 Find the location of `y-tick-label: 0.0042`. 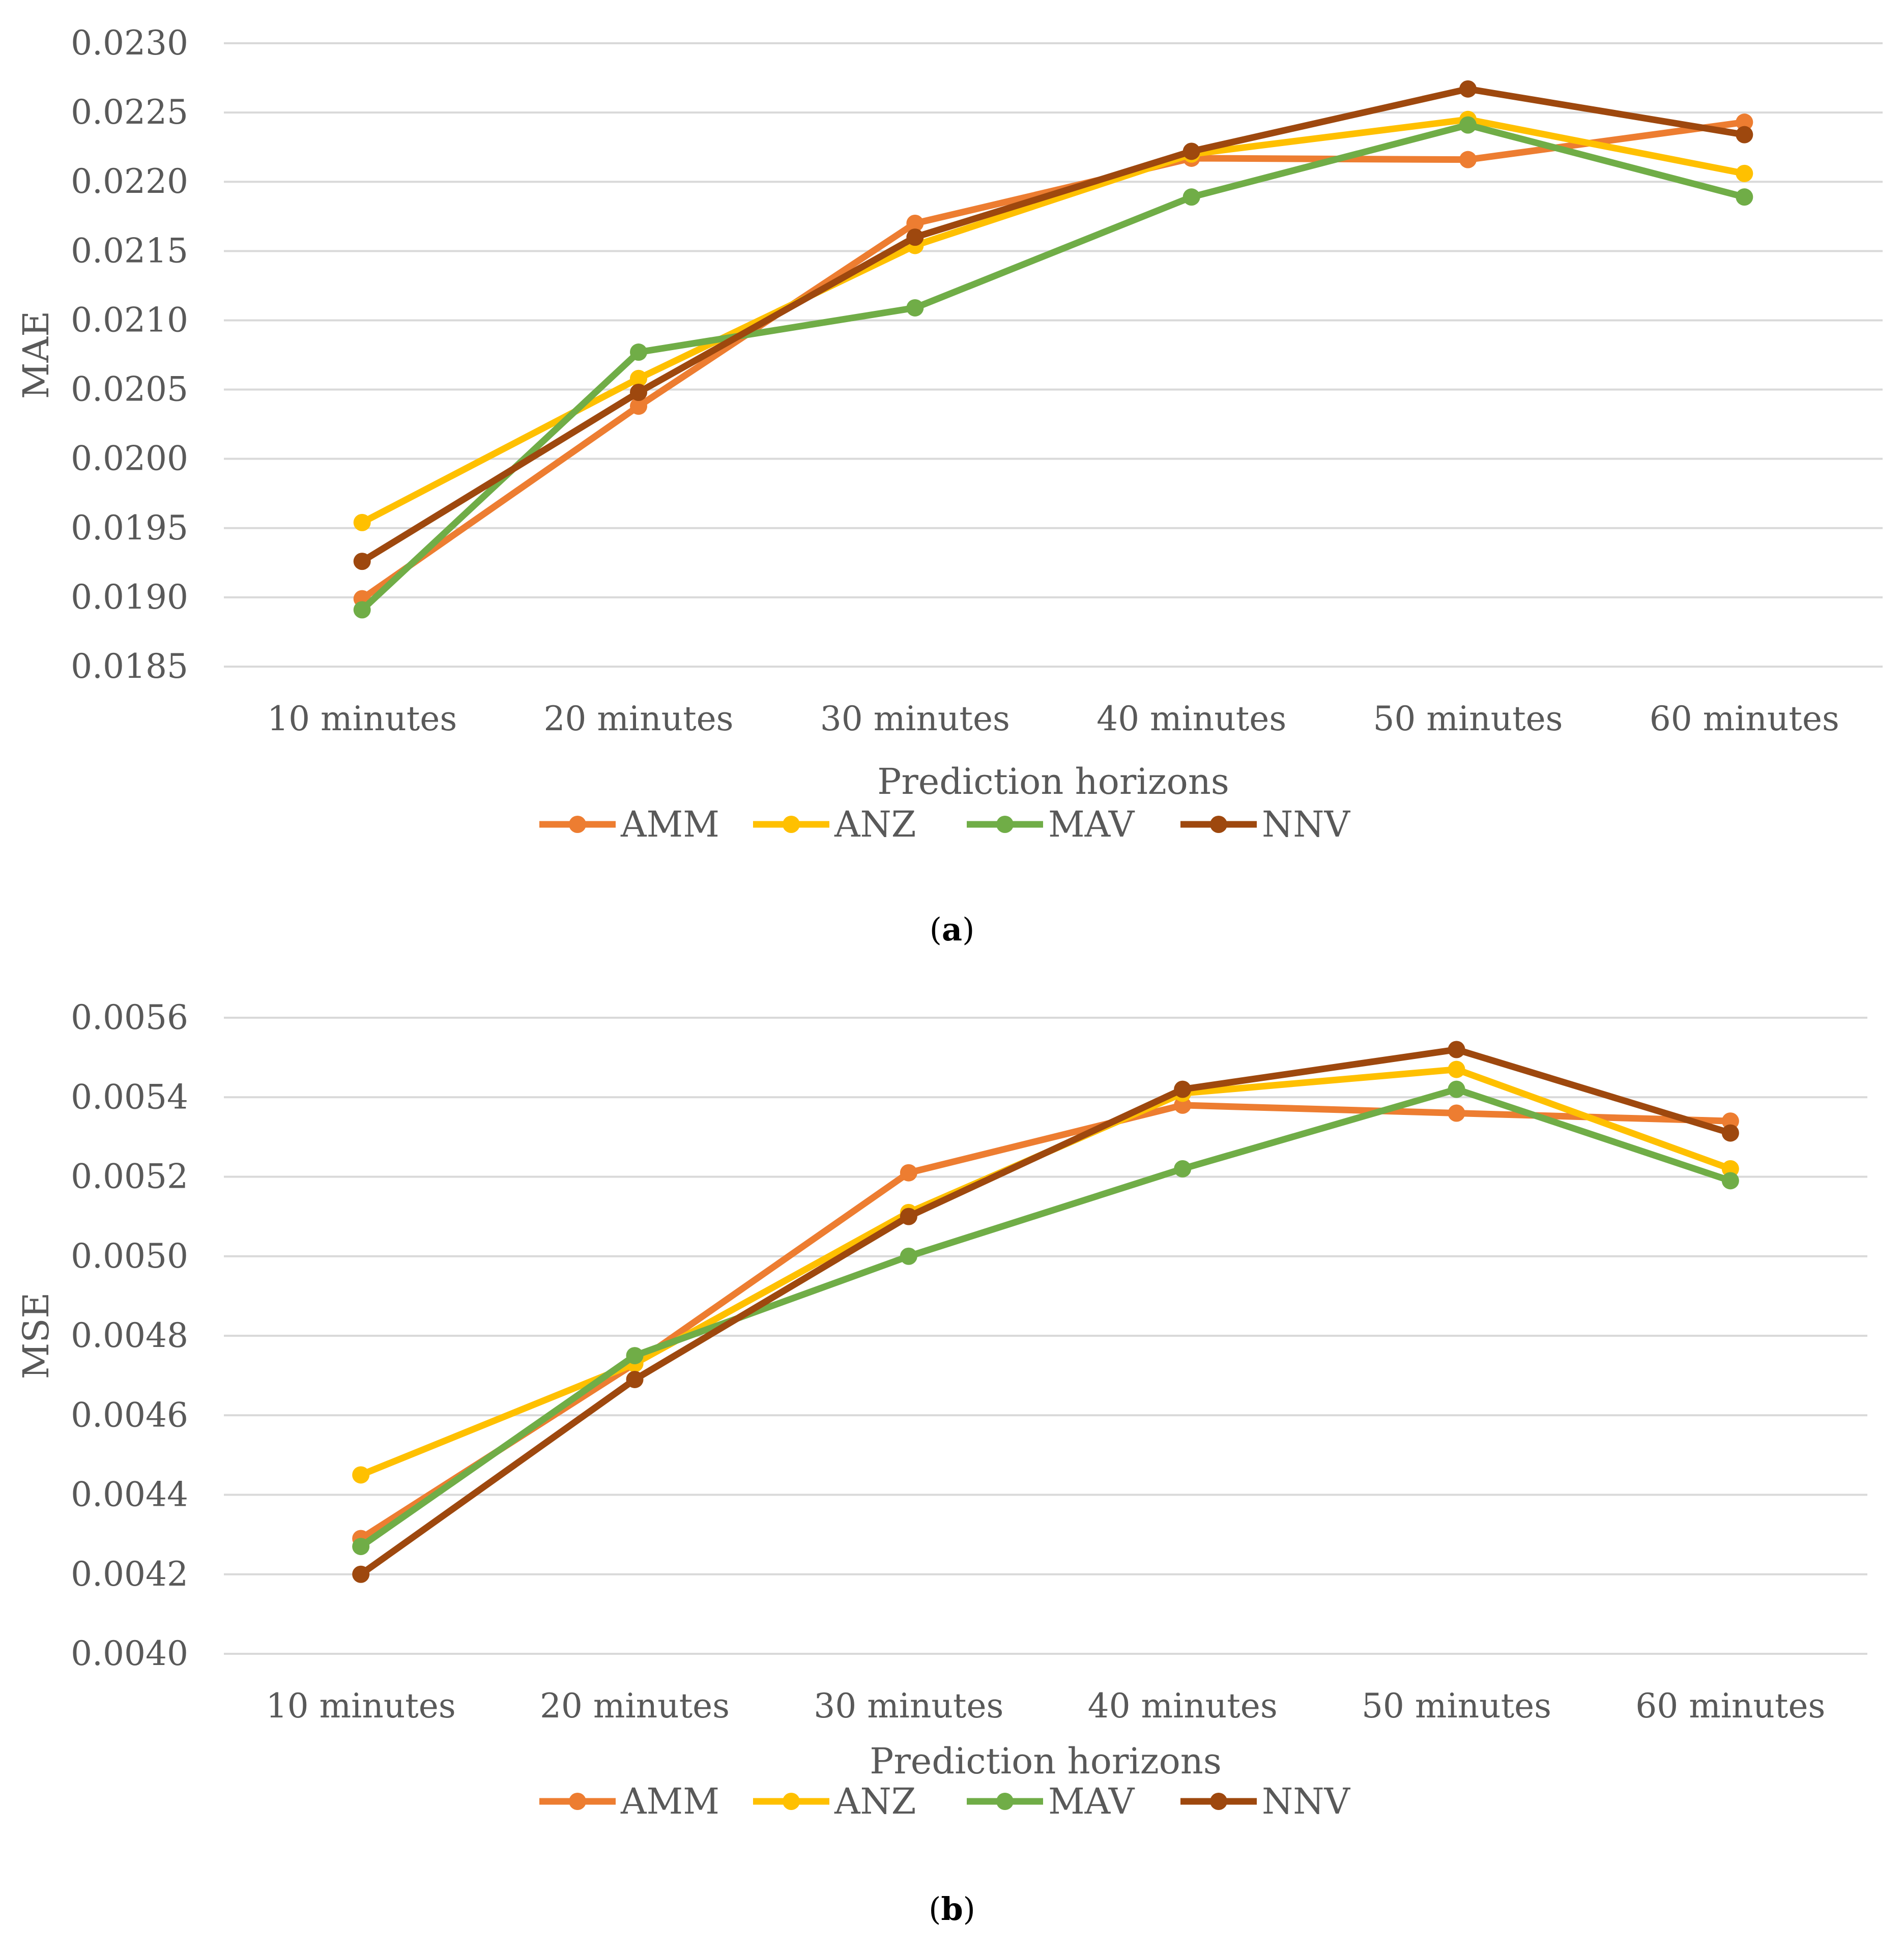

y-tick-label: 0.0042 is located at coordinates (129, 1575).